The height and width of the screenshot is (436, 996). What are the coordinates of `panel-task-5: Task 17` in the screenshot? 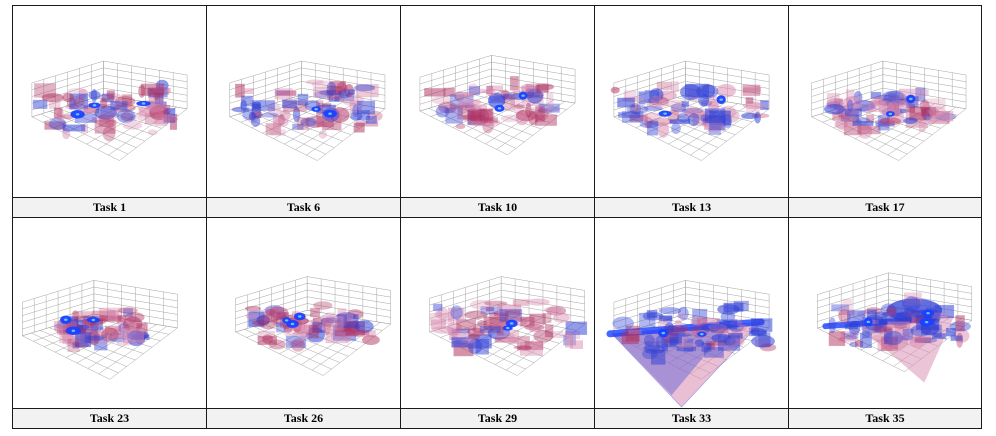 It's located at (885, 111).